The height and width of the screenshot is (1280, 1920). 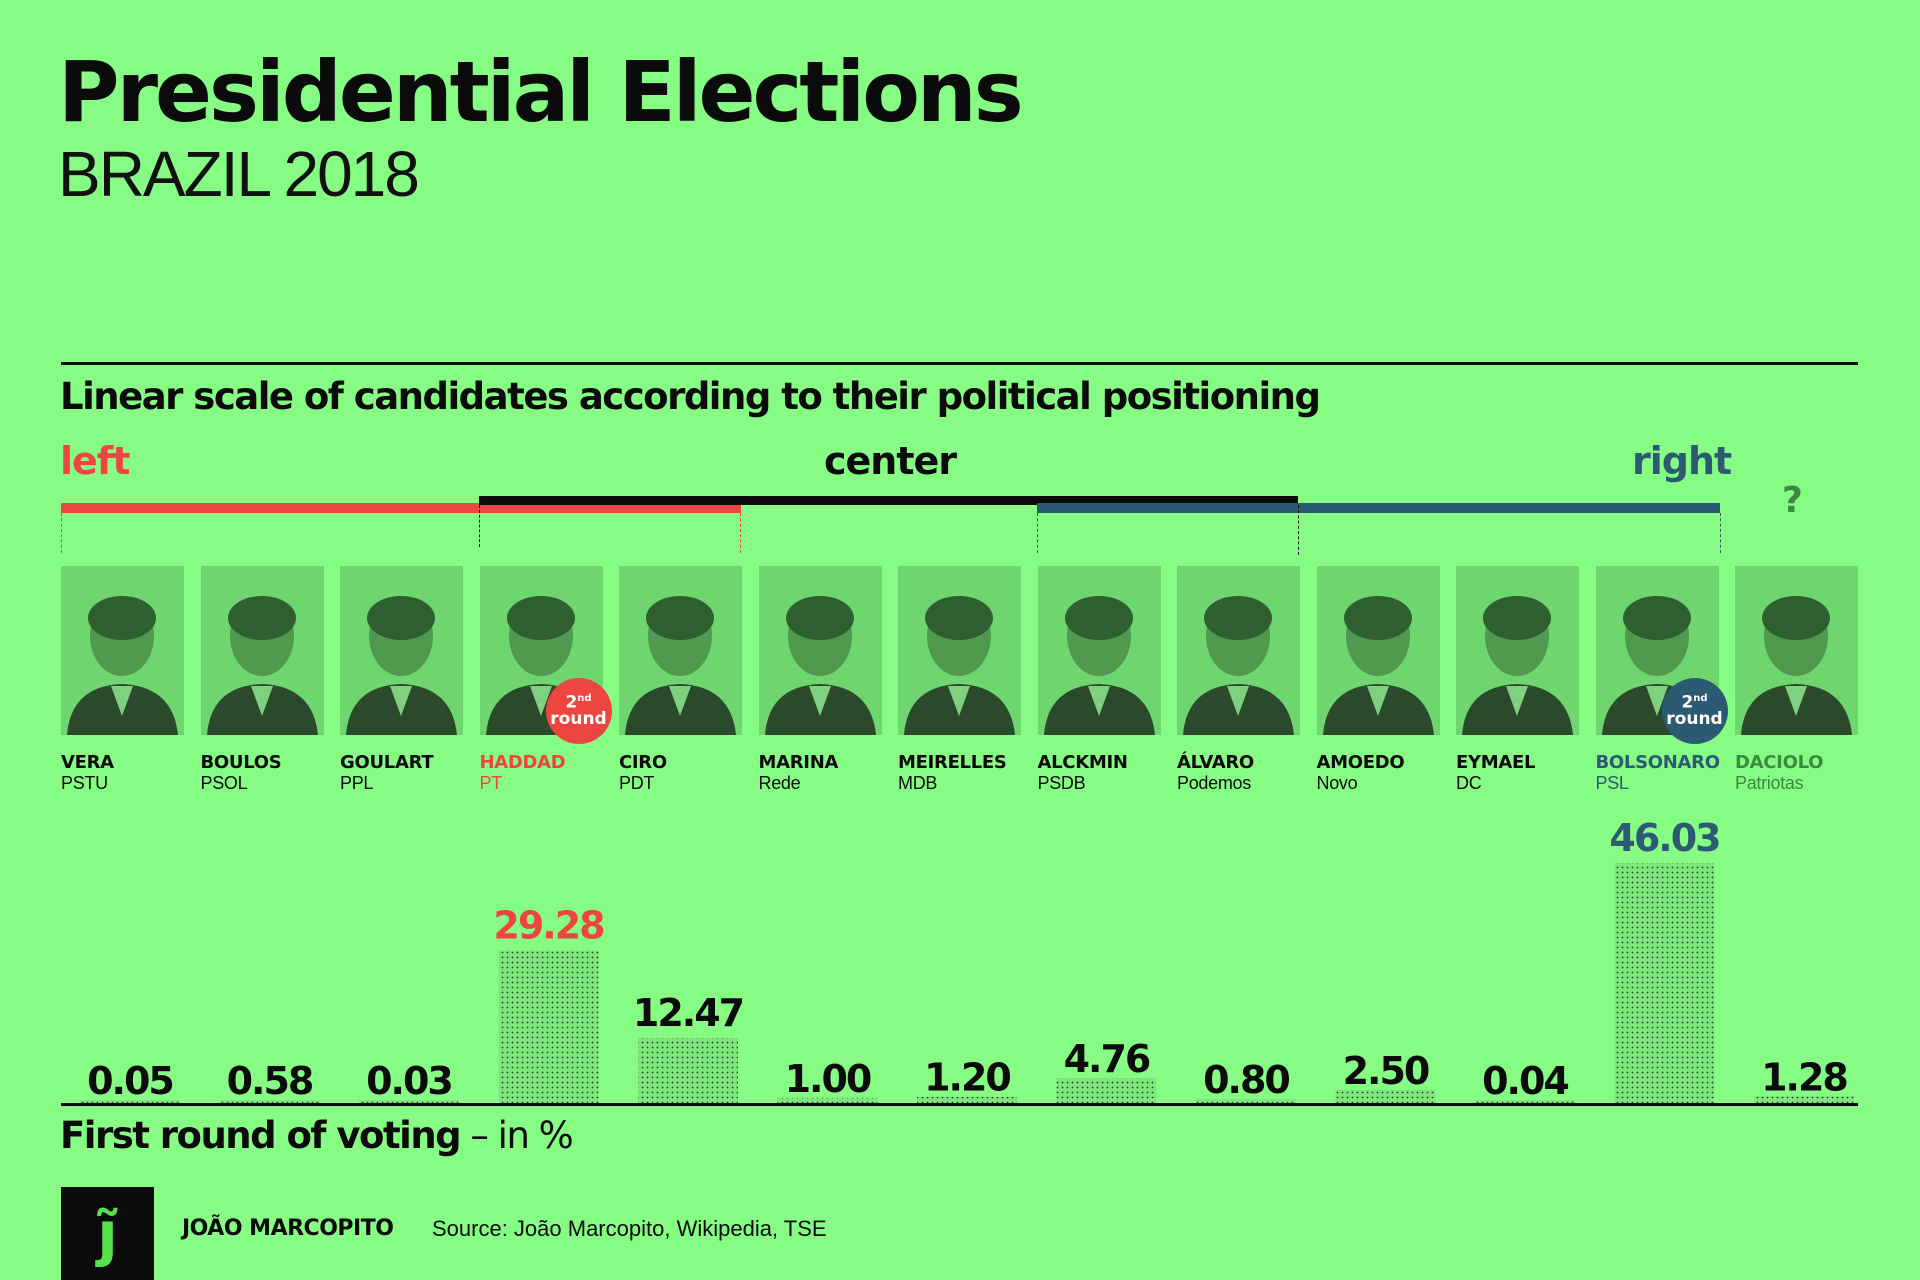 I want to click on author-name: JOÃO MARCOPITO, so click(x=288, y=1228).